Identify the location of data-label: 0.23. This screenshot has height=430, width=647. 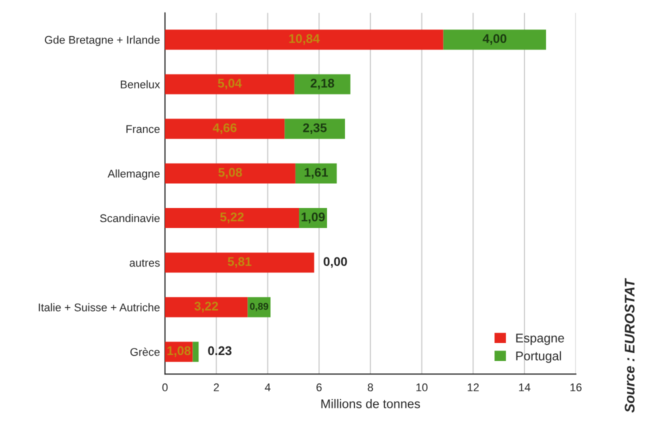
(220, 351).